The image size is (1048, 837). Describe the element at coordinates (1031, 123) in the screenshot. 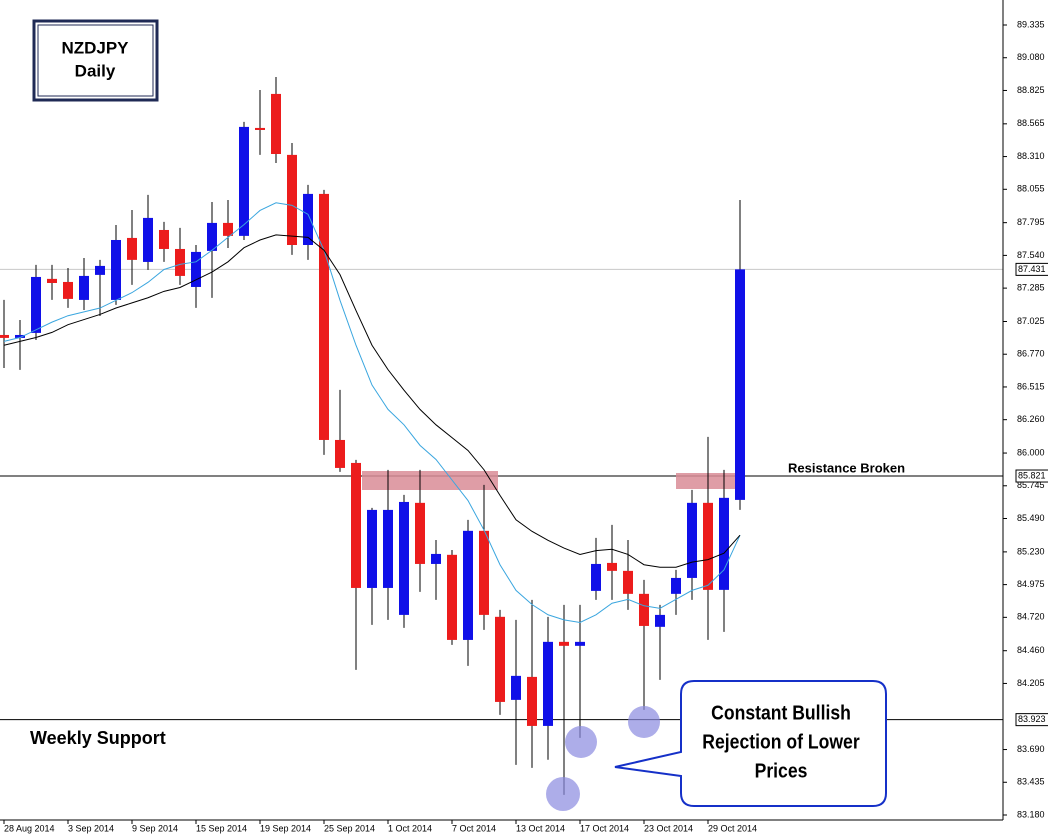

I see `y-tick-label: 88.565` at that location.